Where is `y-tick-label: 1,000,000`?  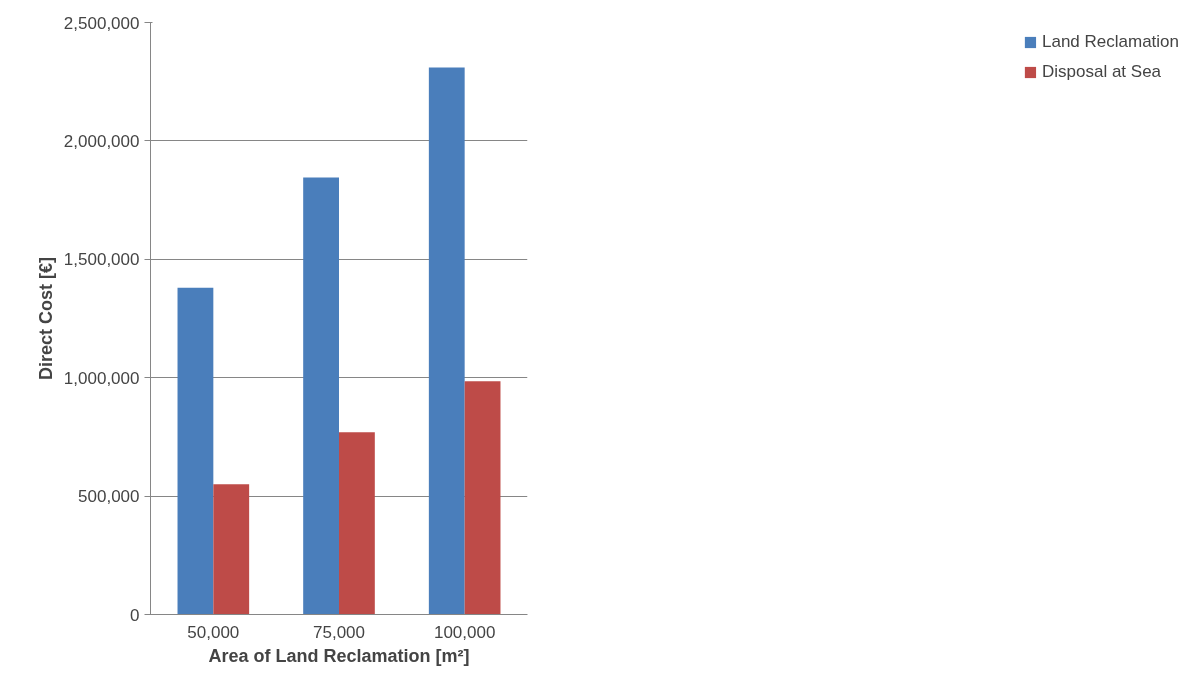
y-tick-label: 1,000,000 is located at coordinates (101, 378).